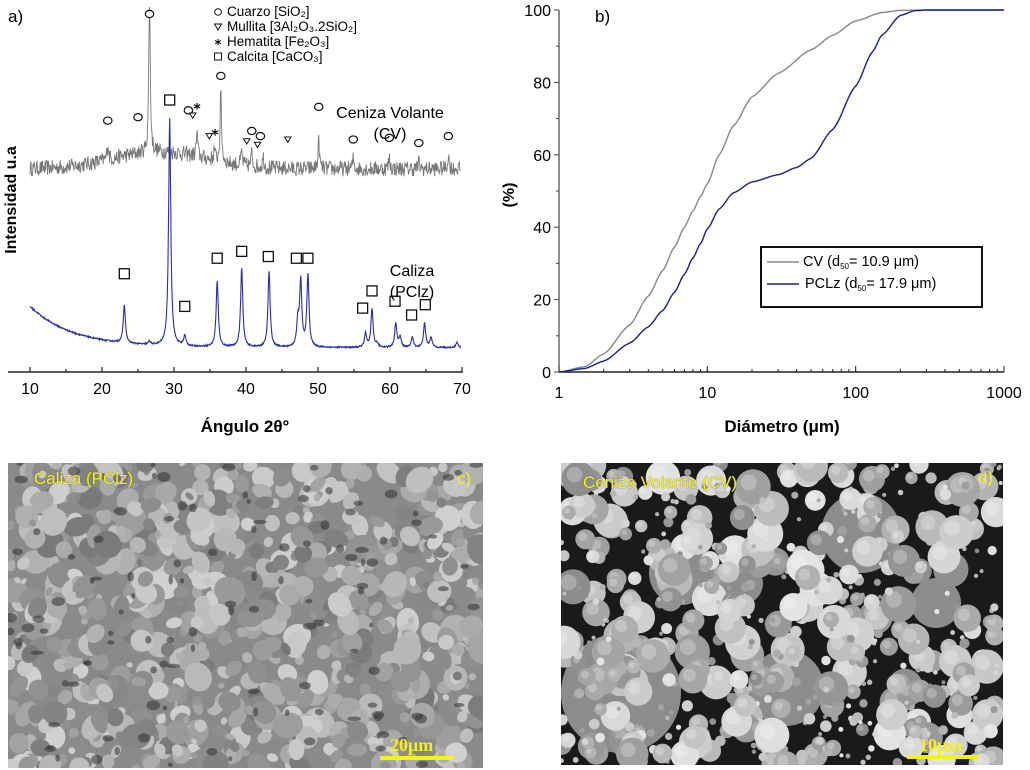 Image resolution: width=1030 pixels, height=770 pixels. I want to click on xrd-series-cv, so click(245, 91).